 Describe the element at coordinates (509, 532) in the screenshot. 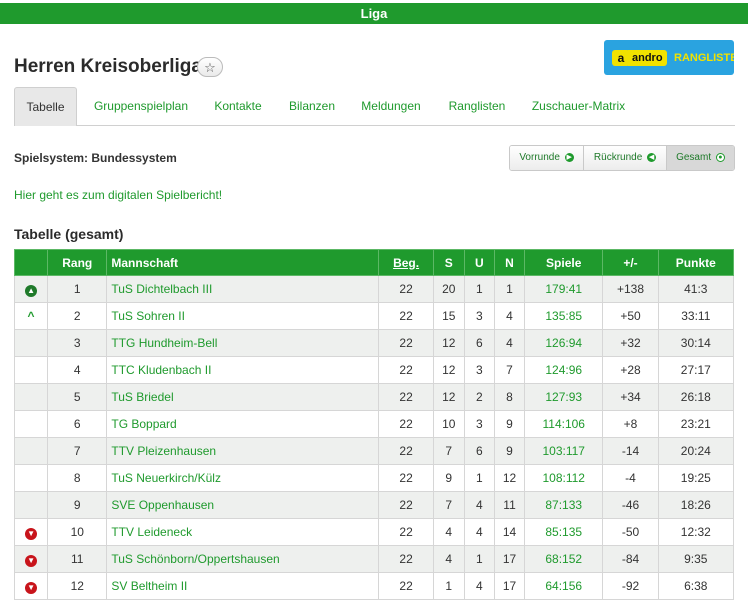

I see `n-cell: 14` at that location.